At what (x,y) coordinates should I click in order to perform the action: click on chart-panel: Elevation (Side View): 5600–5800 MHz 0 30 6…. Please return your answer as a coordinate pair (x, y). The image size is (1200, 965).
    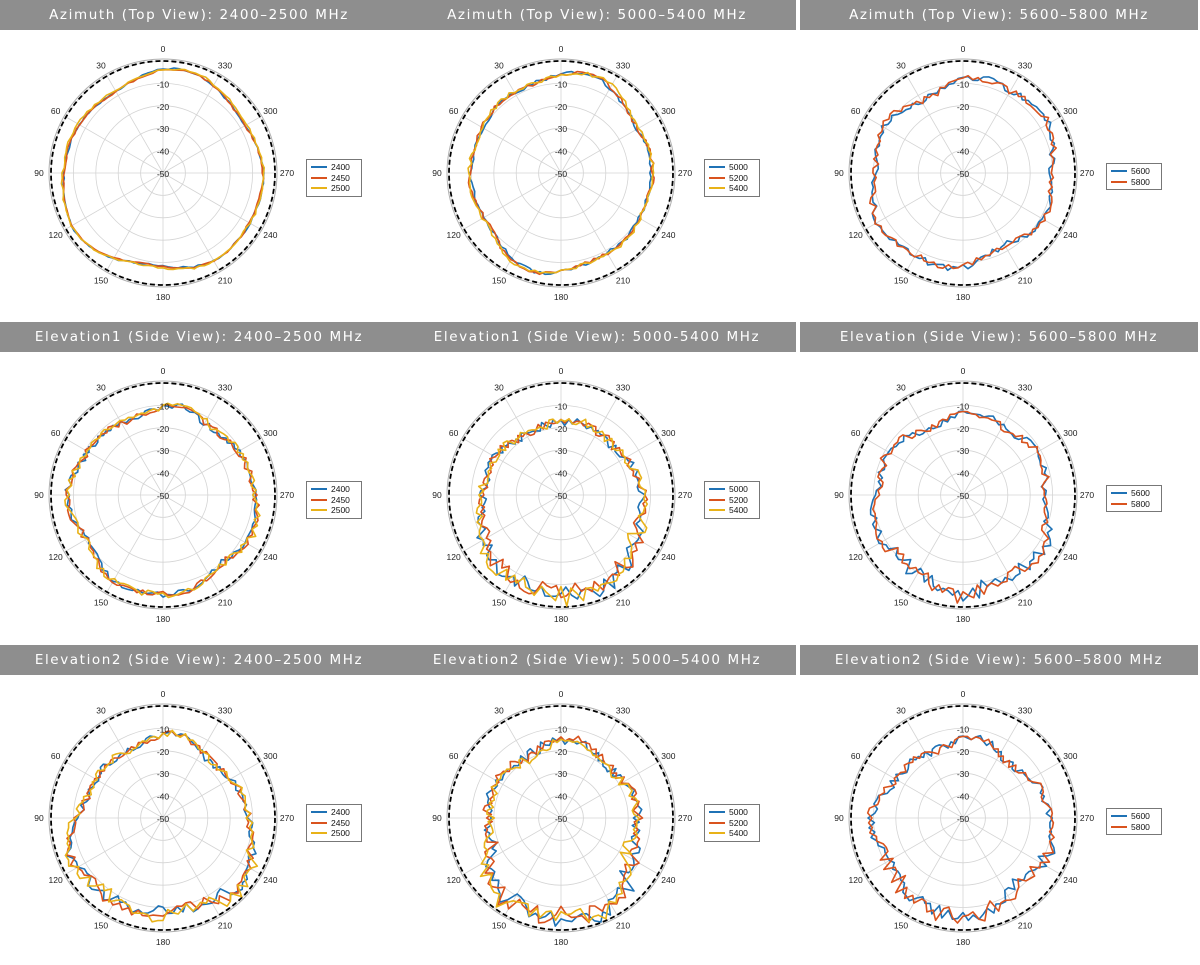
    Looking at the image, I should click on (999, 482).